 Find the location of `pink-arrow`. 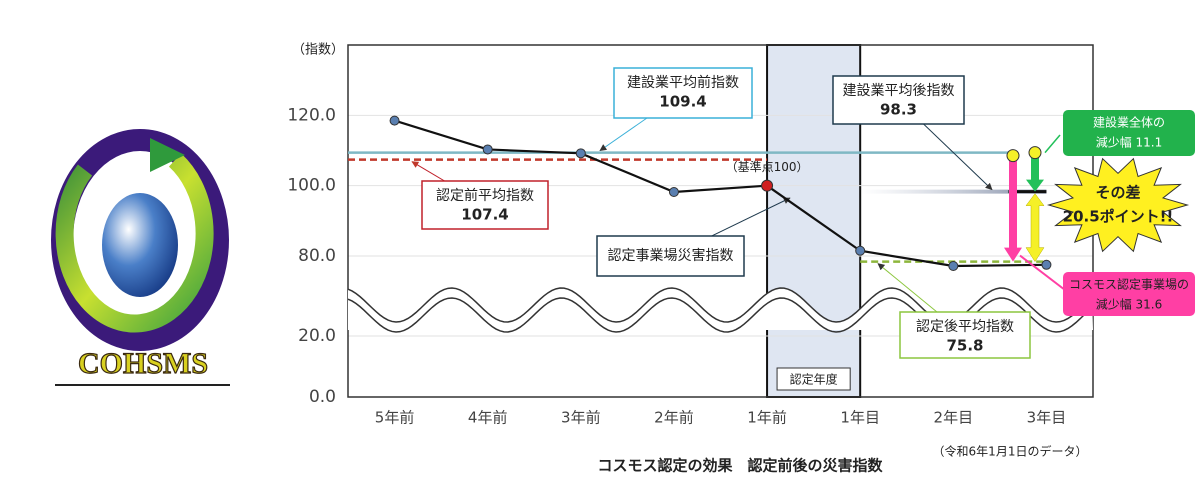

pink-arrow is located at coordinates (1013, 207).